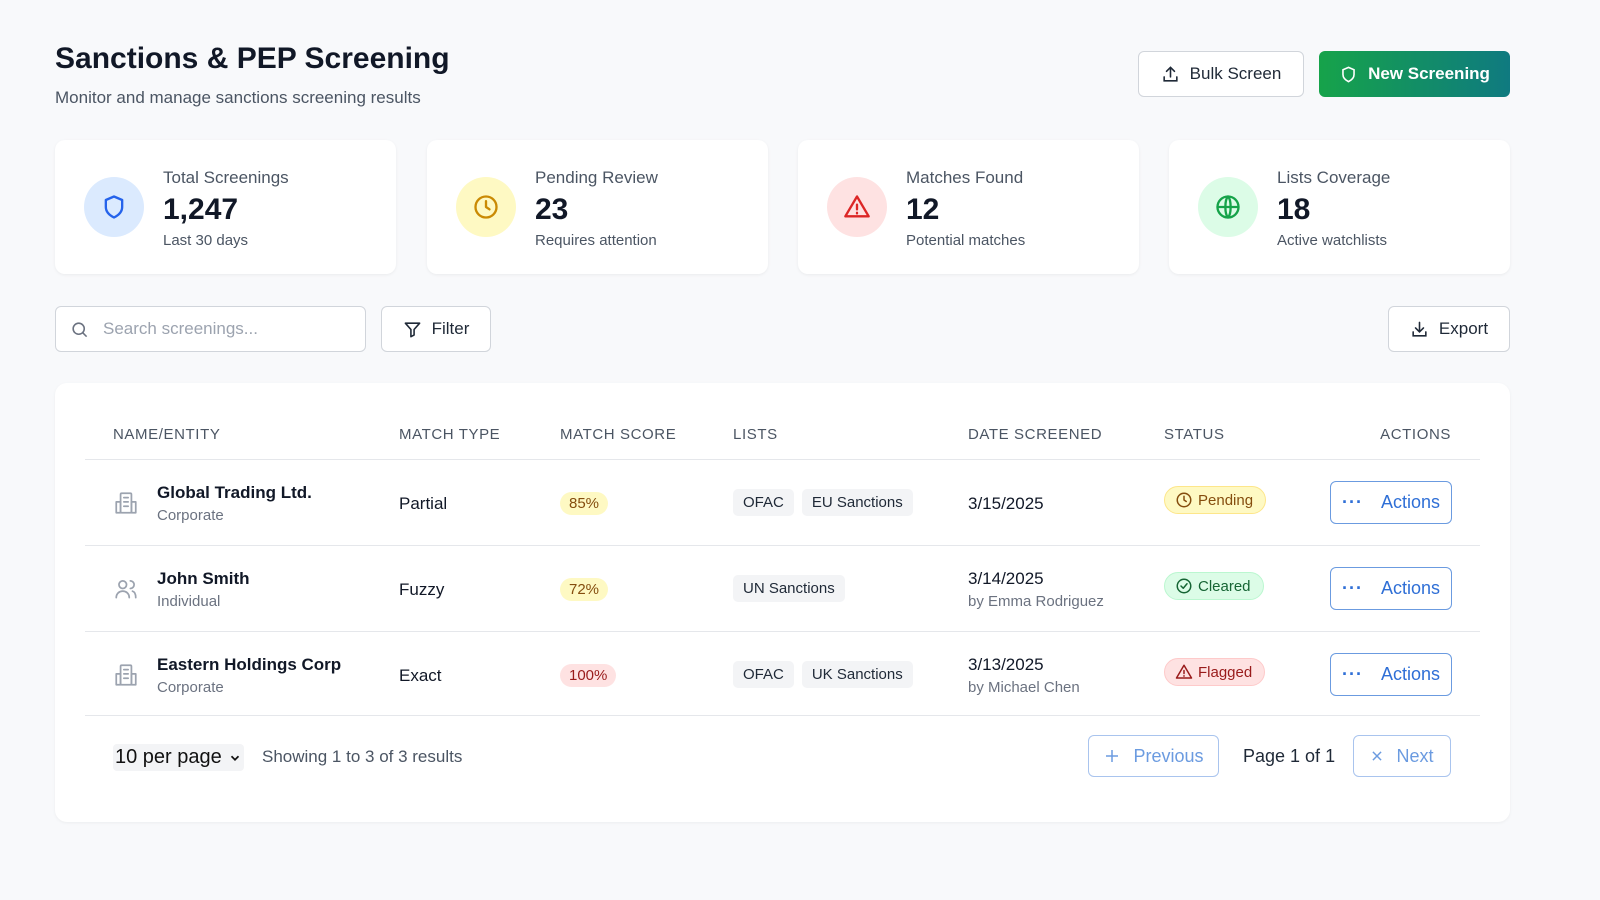  I want to click on results-summary: Showing 1 to 3 of 3 results, so click(362, 756).